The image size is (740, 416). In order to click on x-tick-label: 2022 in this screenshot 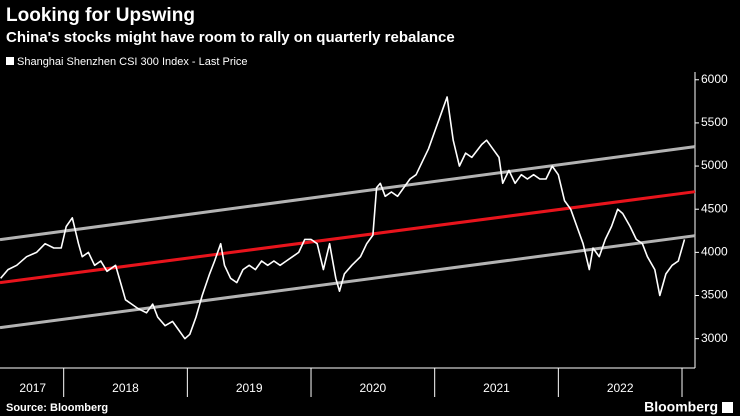, I will do `click(620, 388)`.